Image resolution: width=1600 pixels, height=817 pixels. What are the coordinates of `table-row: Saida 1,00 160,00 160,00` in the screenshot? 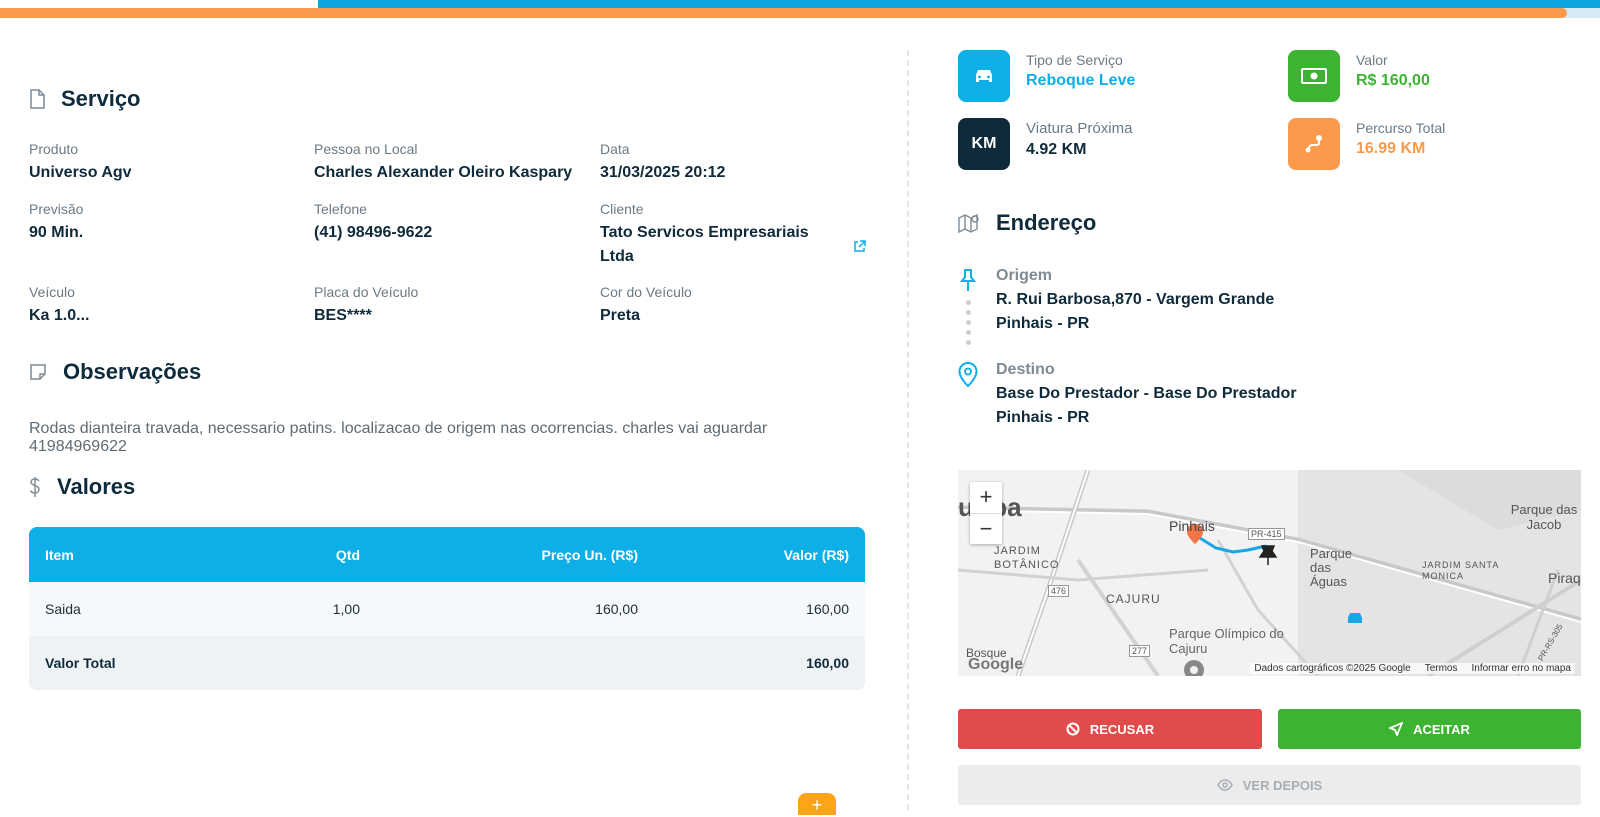 It's located at (447, 609).